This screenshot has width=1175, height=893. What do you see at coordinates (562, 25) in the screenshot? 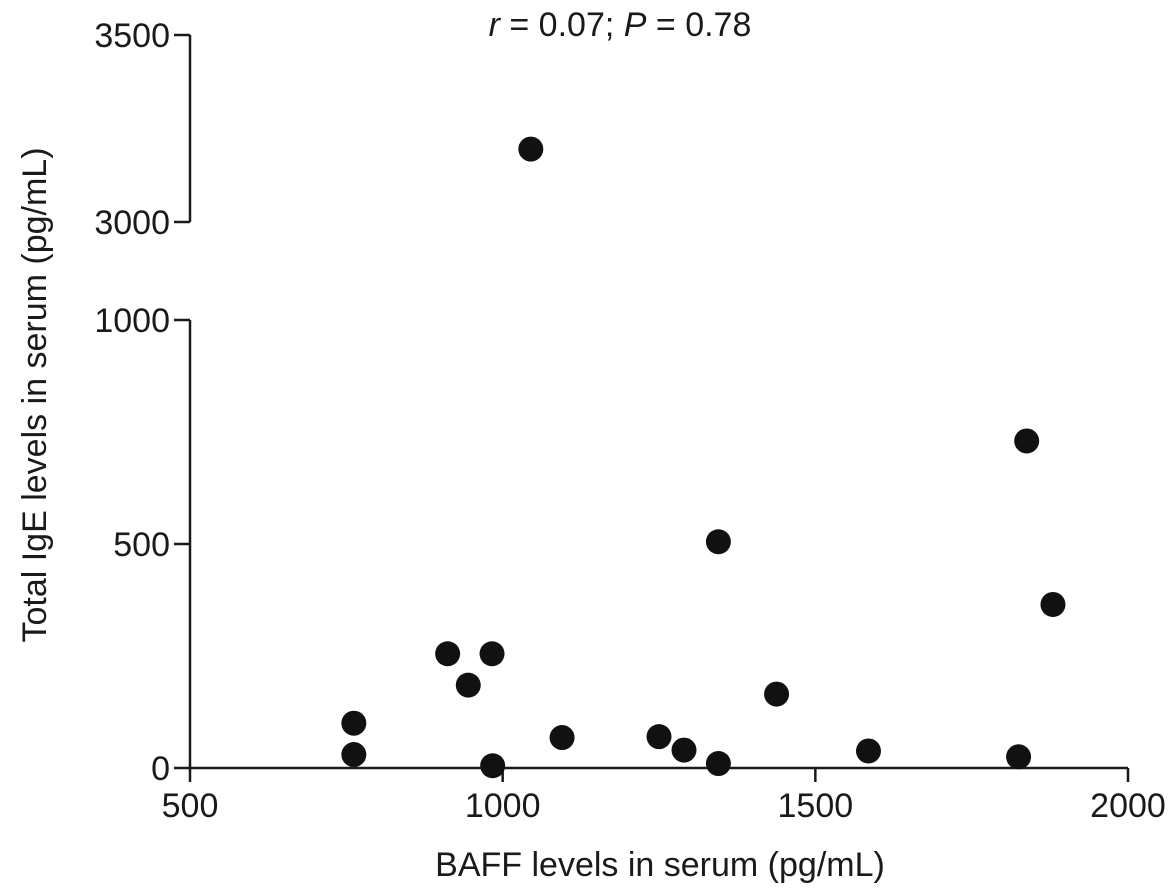
I see `r-value-text: = 0.07;` at bounding box center [562, 25].